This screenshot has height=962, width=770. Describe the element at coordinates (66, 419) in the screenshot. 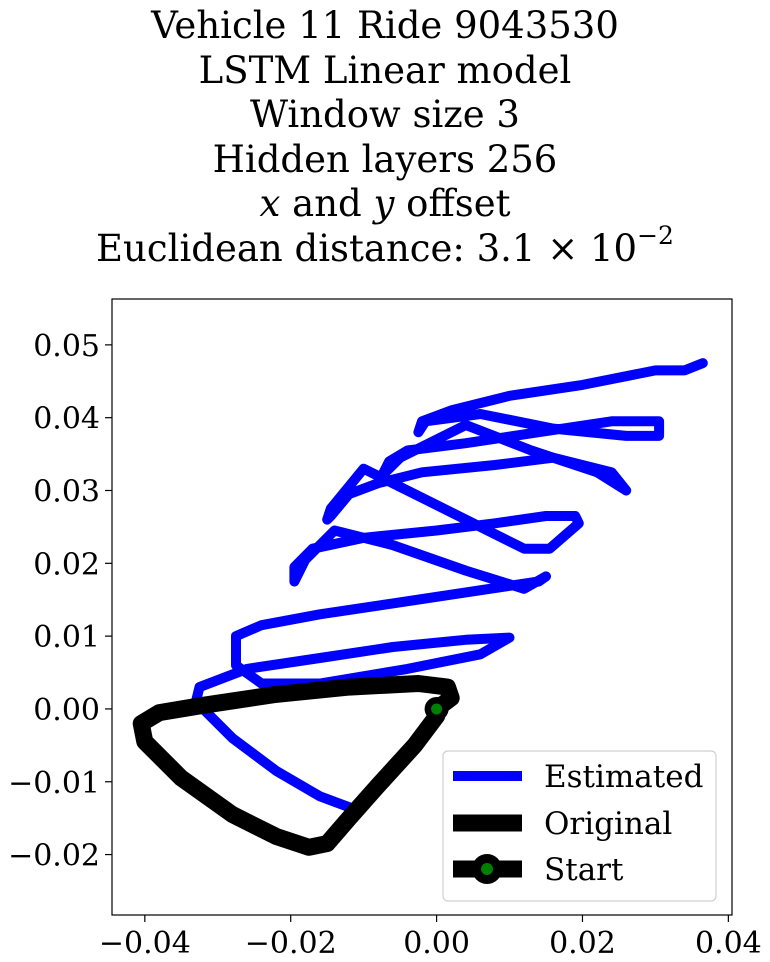

I see `y-tick-label: 0.04` at that location.